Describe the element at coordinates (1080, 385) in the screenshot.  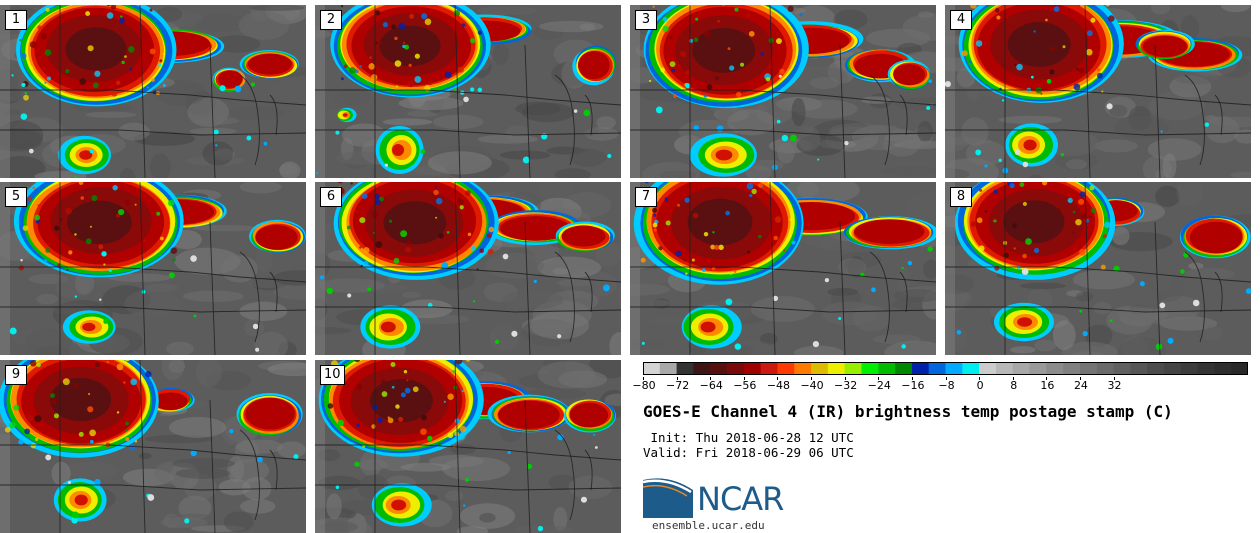
I see `colorbar-tick-label: 24` at that location.